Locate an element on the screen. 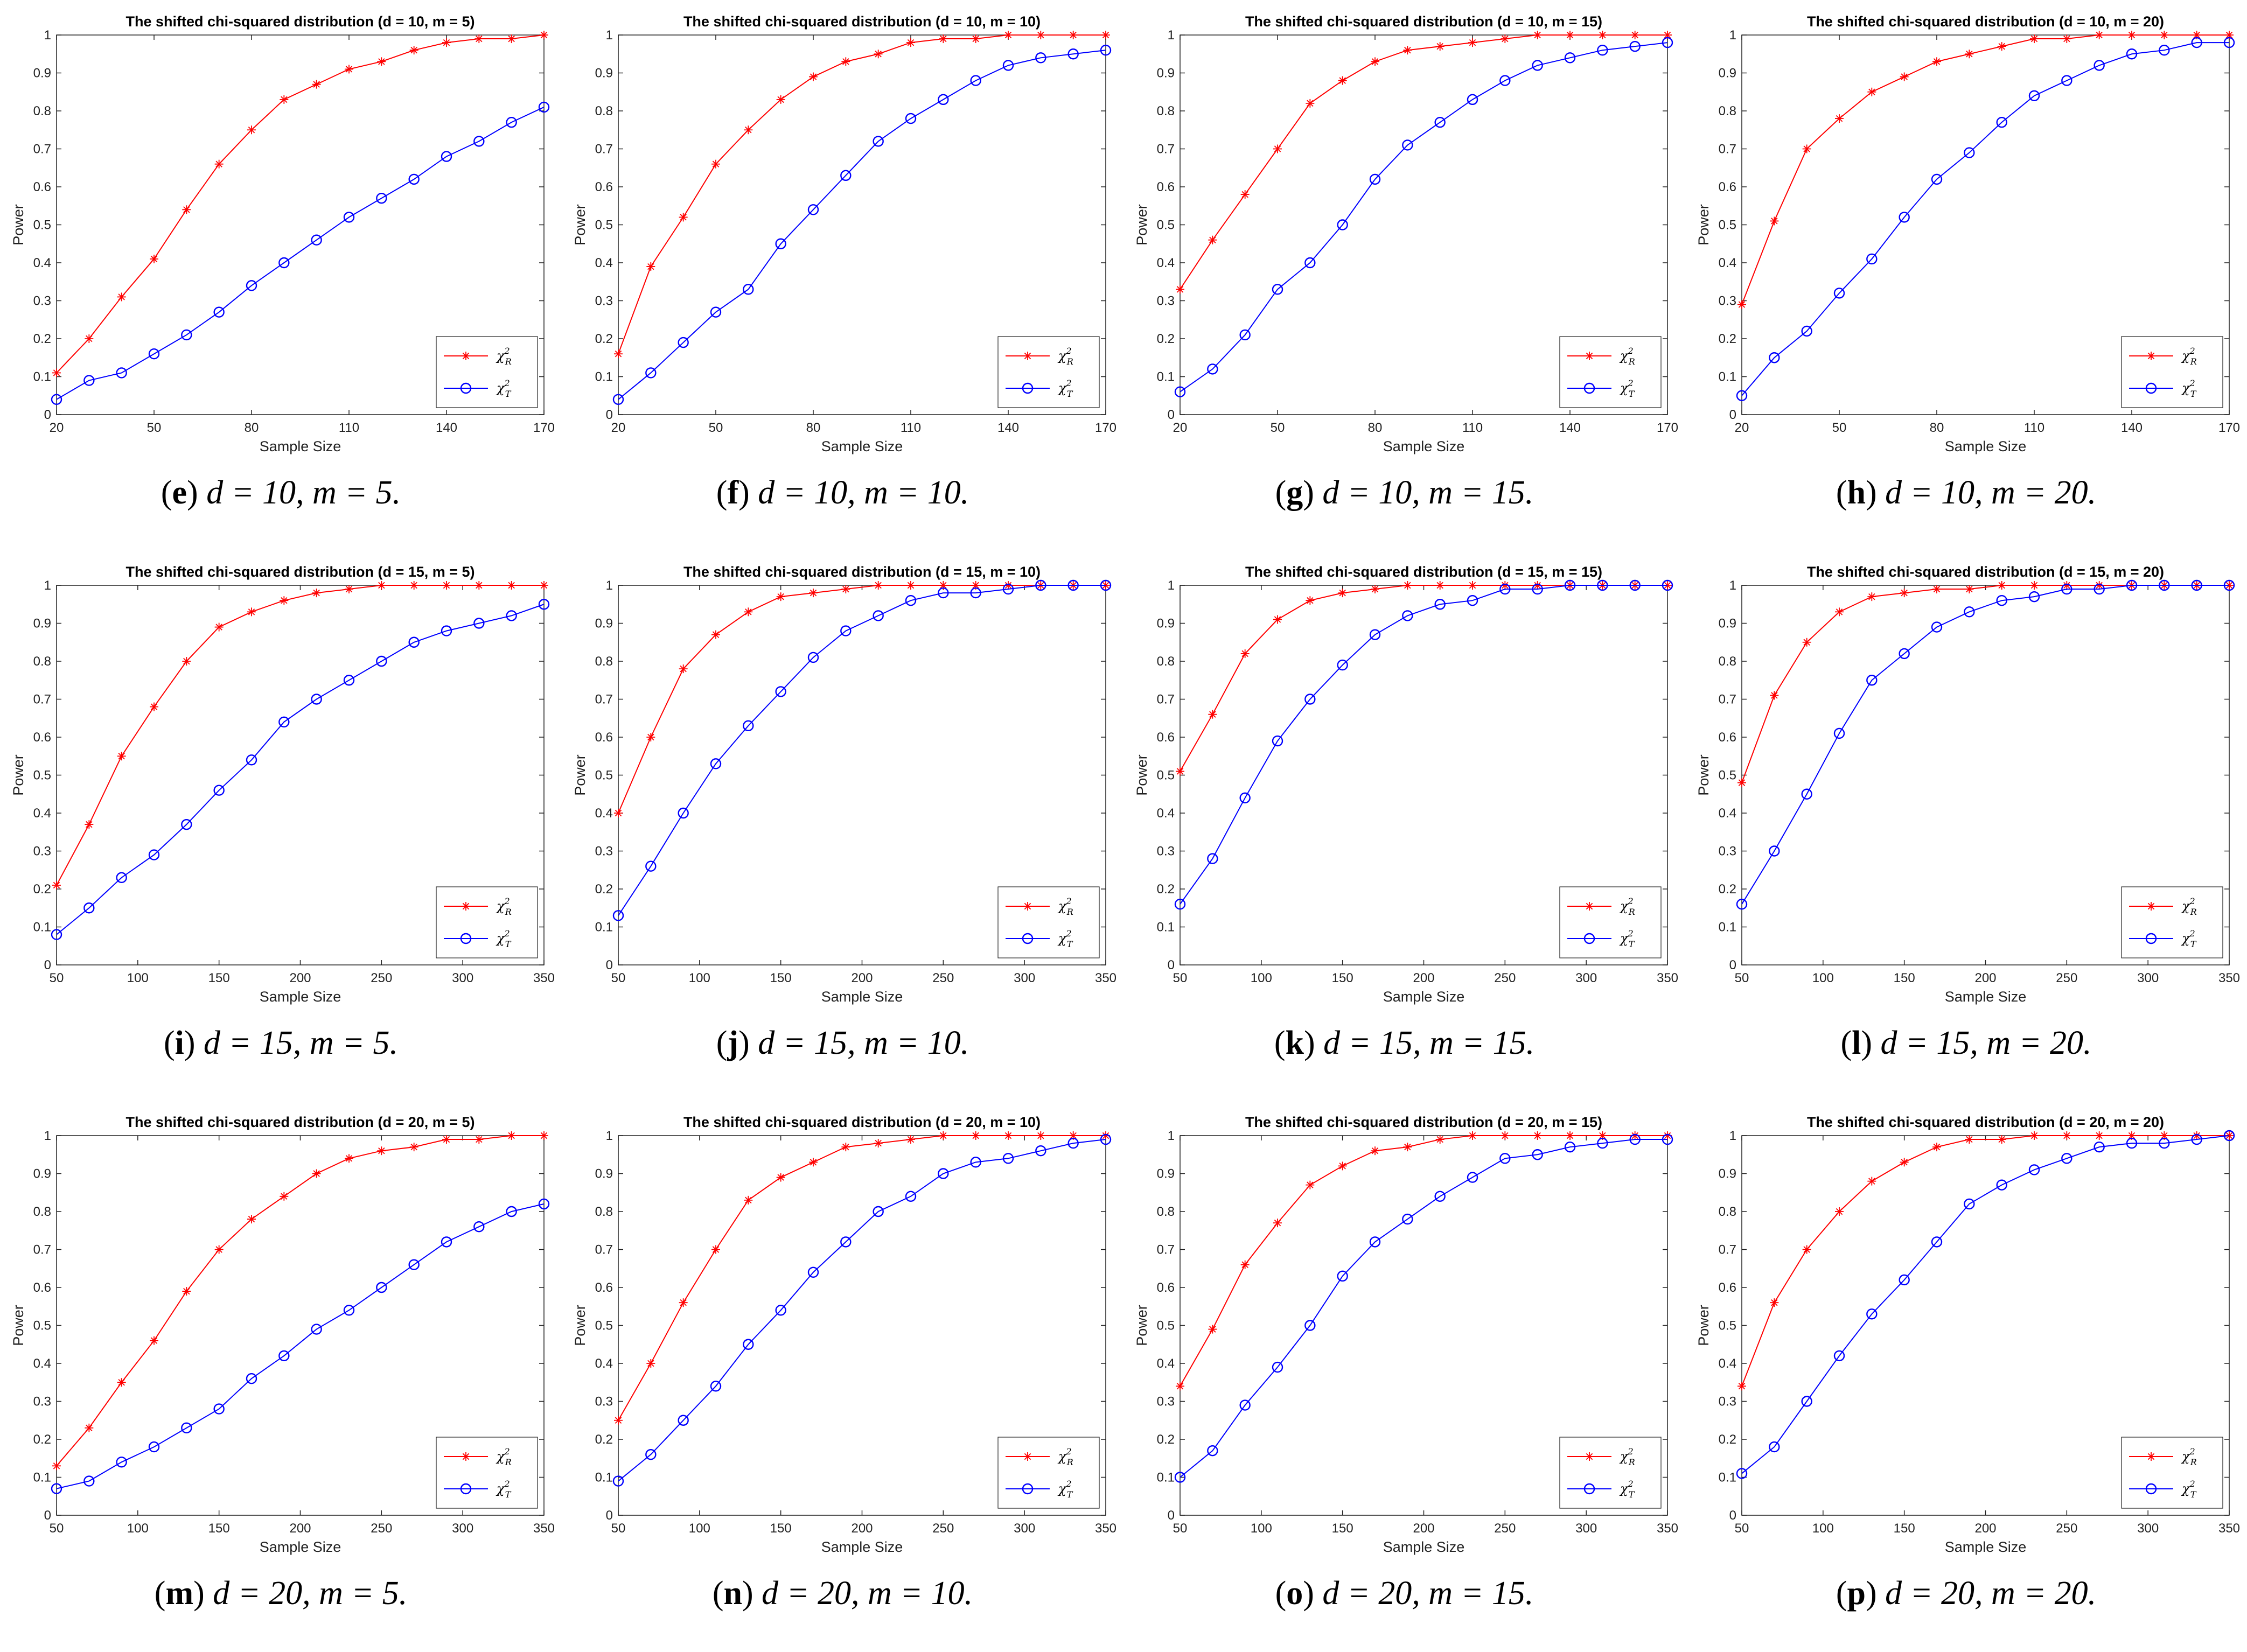 The height and width of the screenshot is (1652, 2247). x-tick-label: 350 is located at coordinates (1105, 978).